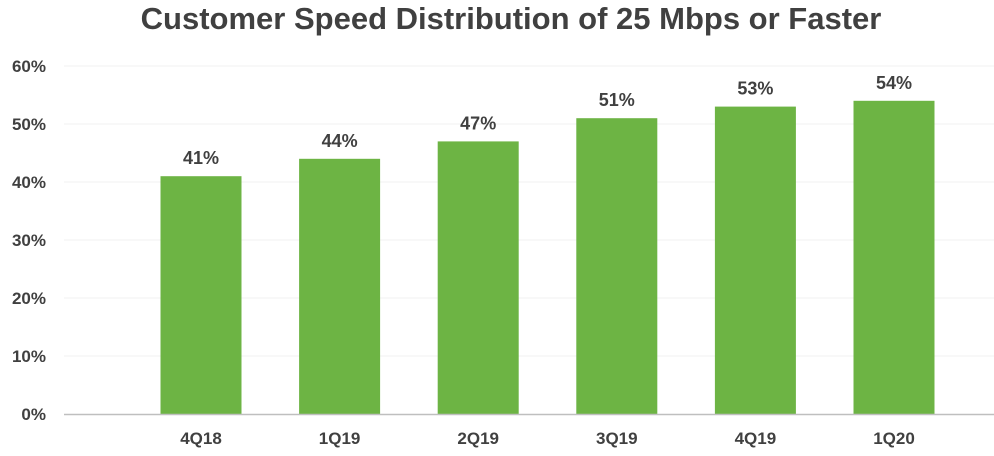 The height and width of the screenshot is (456, 994). Describe the element at coordinates (29, 356) in the screenshot. I see `y-tick-label: 10%` at that location.